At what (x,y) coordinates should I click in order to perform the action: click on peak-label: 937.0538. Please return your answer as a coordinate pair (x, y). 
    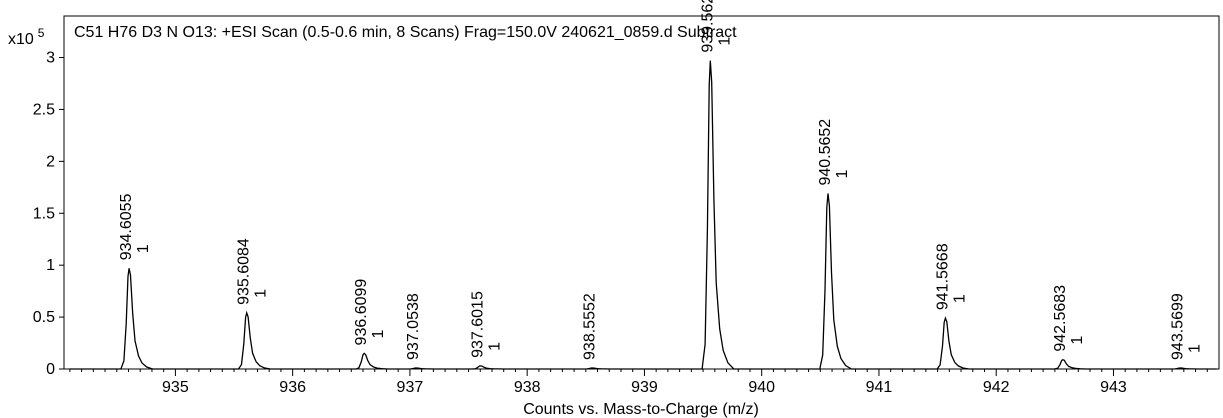
    Looking at the image, I should click on (413, 326).